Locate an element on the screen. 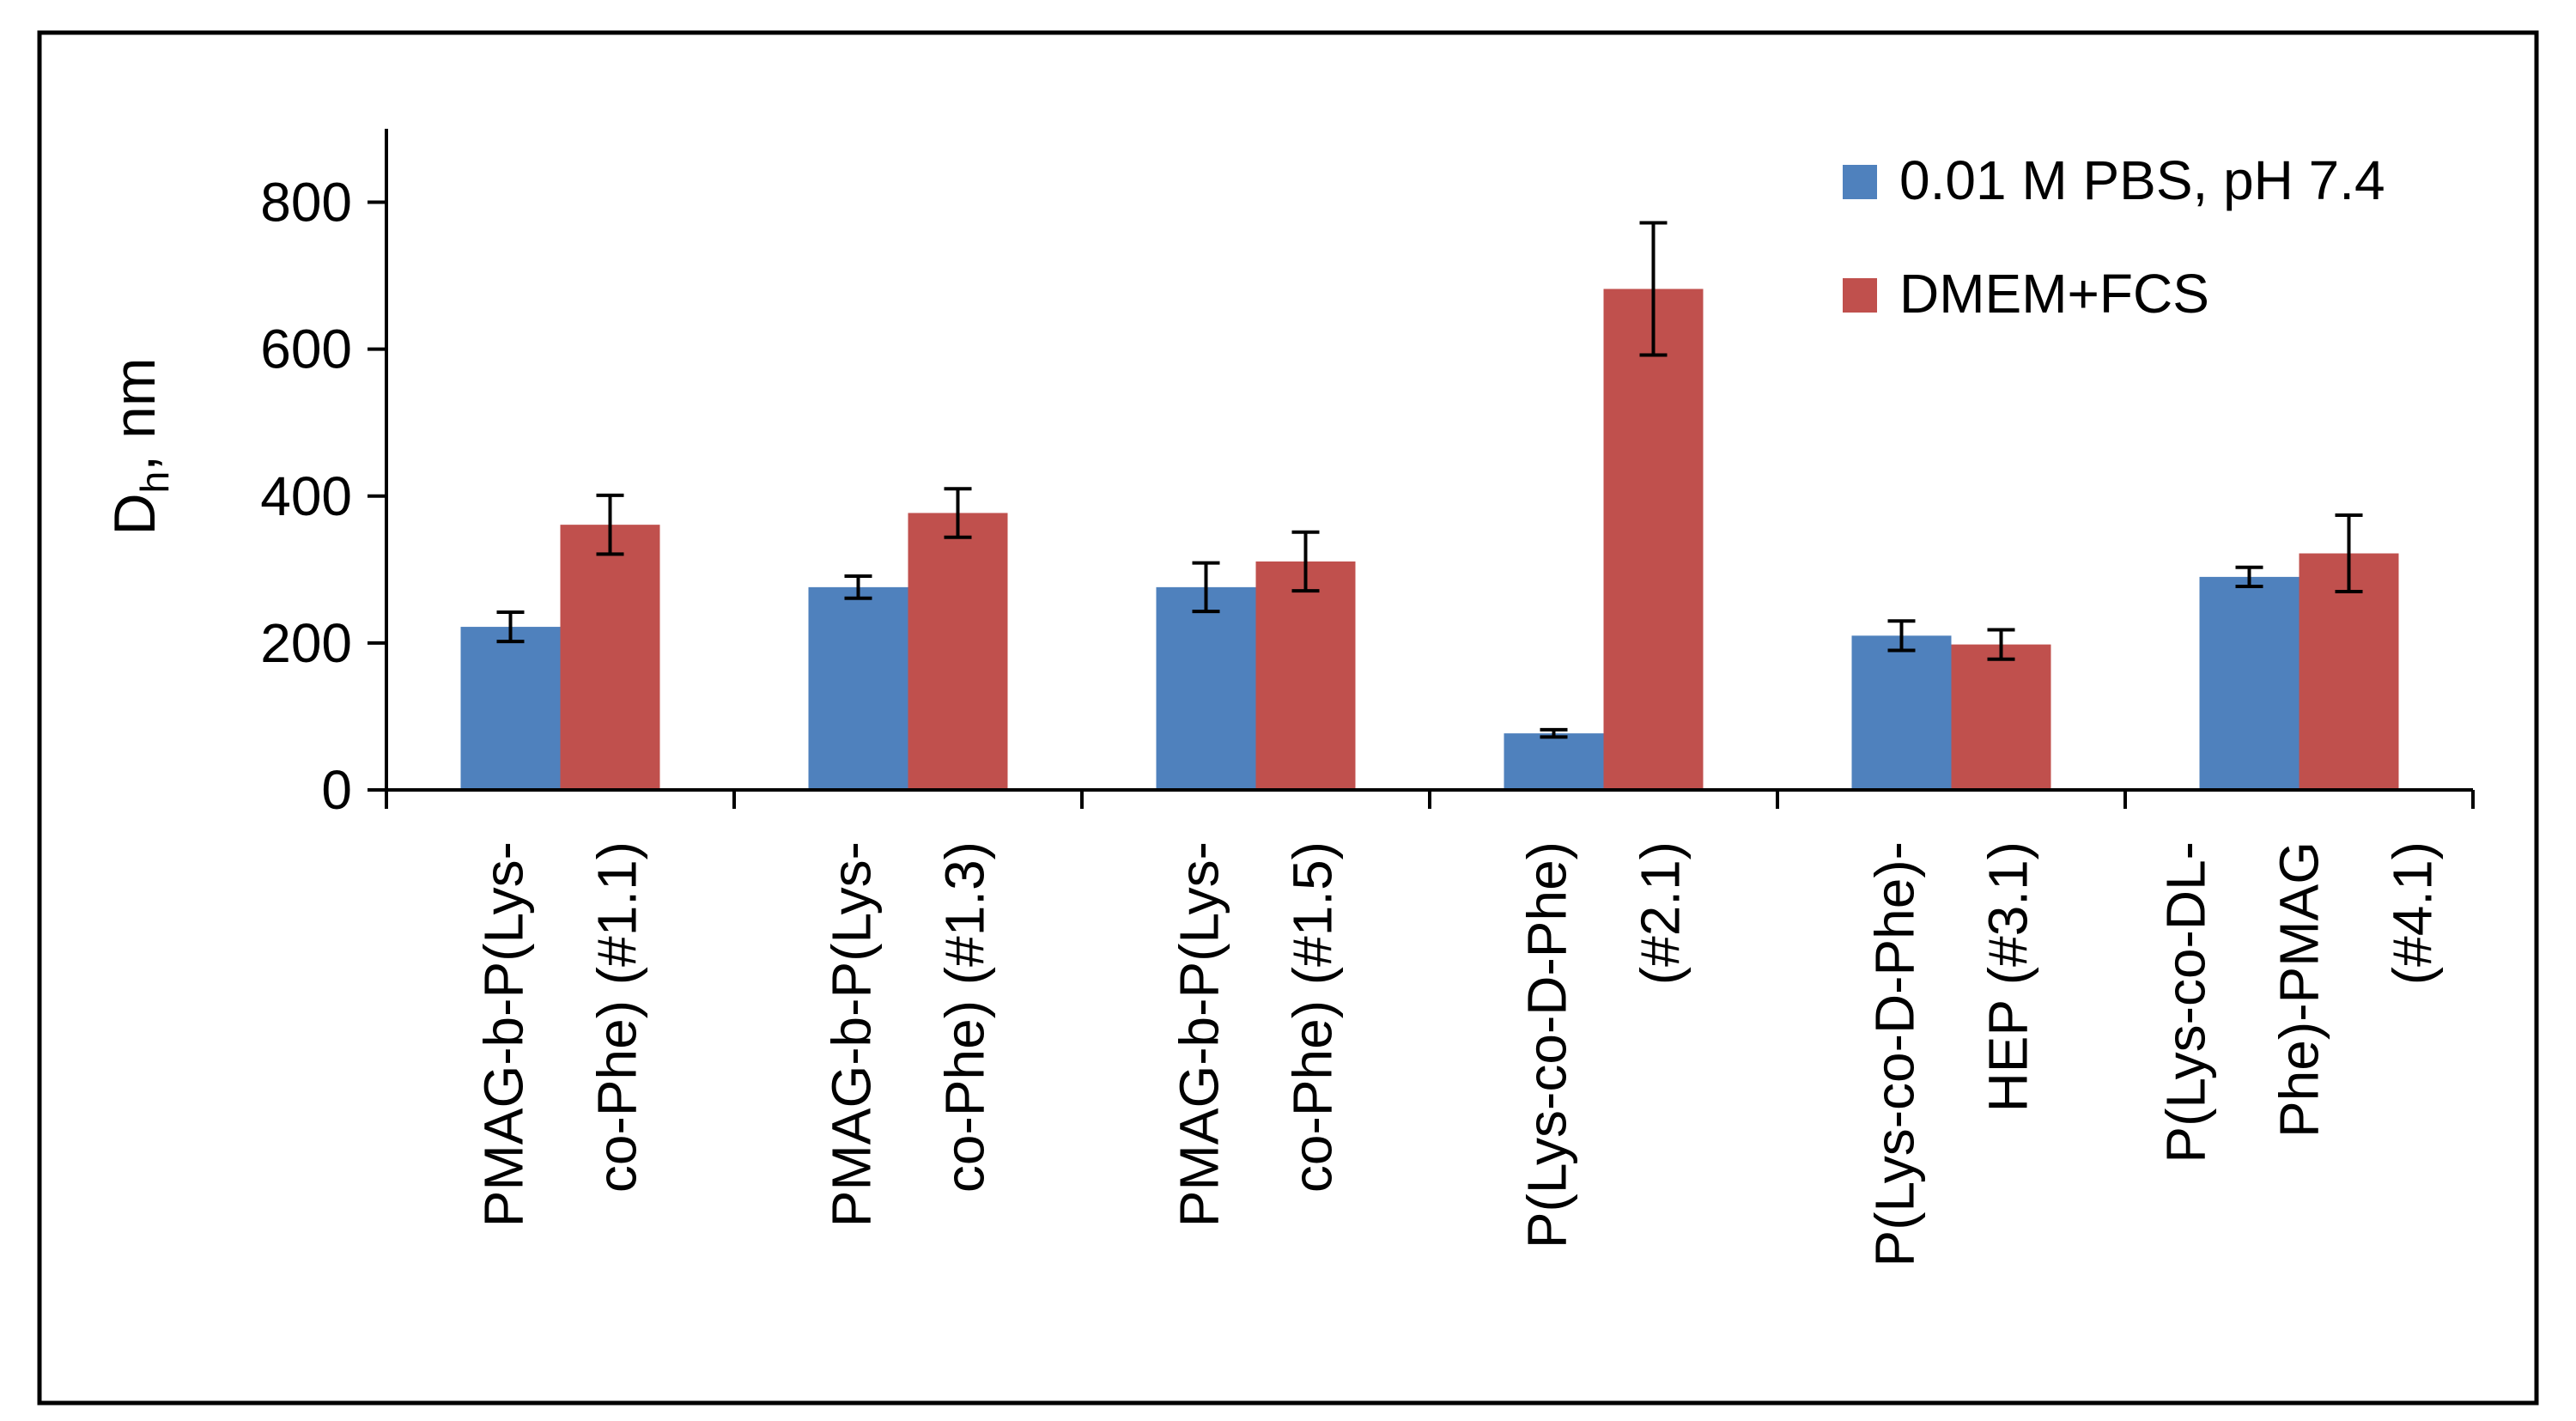  x-tick-label: P(Lys-co-DL- is located at coordinates (2186, 1002).